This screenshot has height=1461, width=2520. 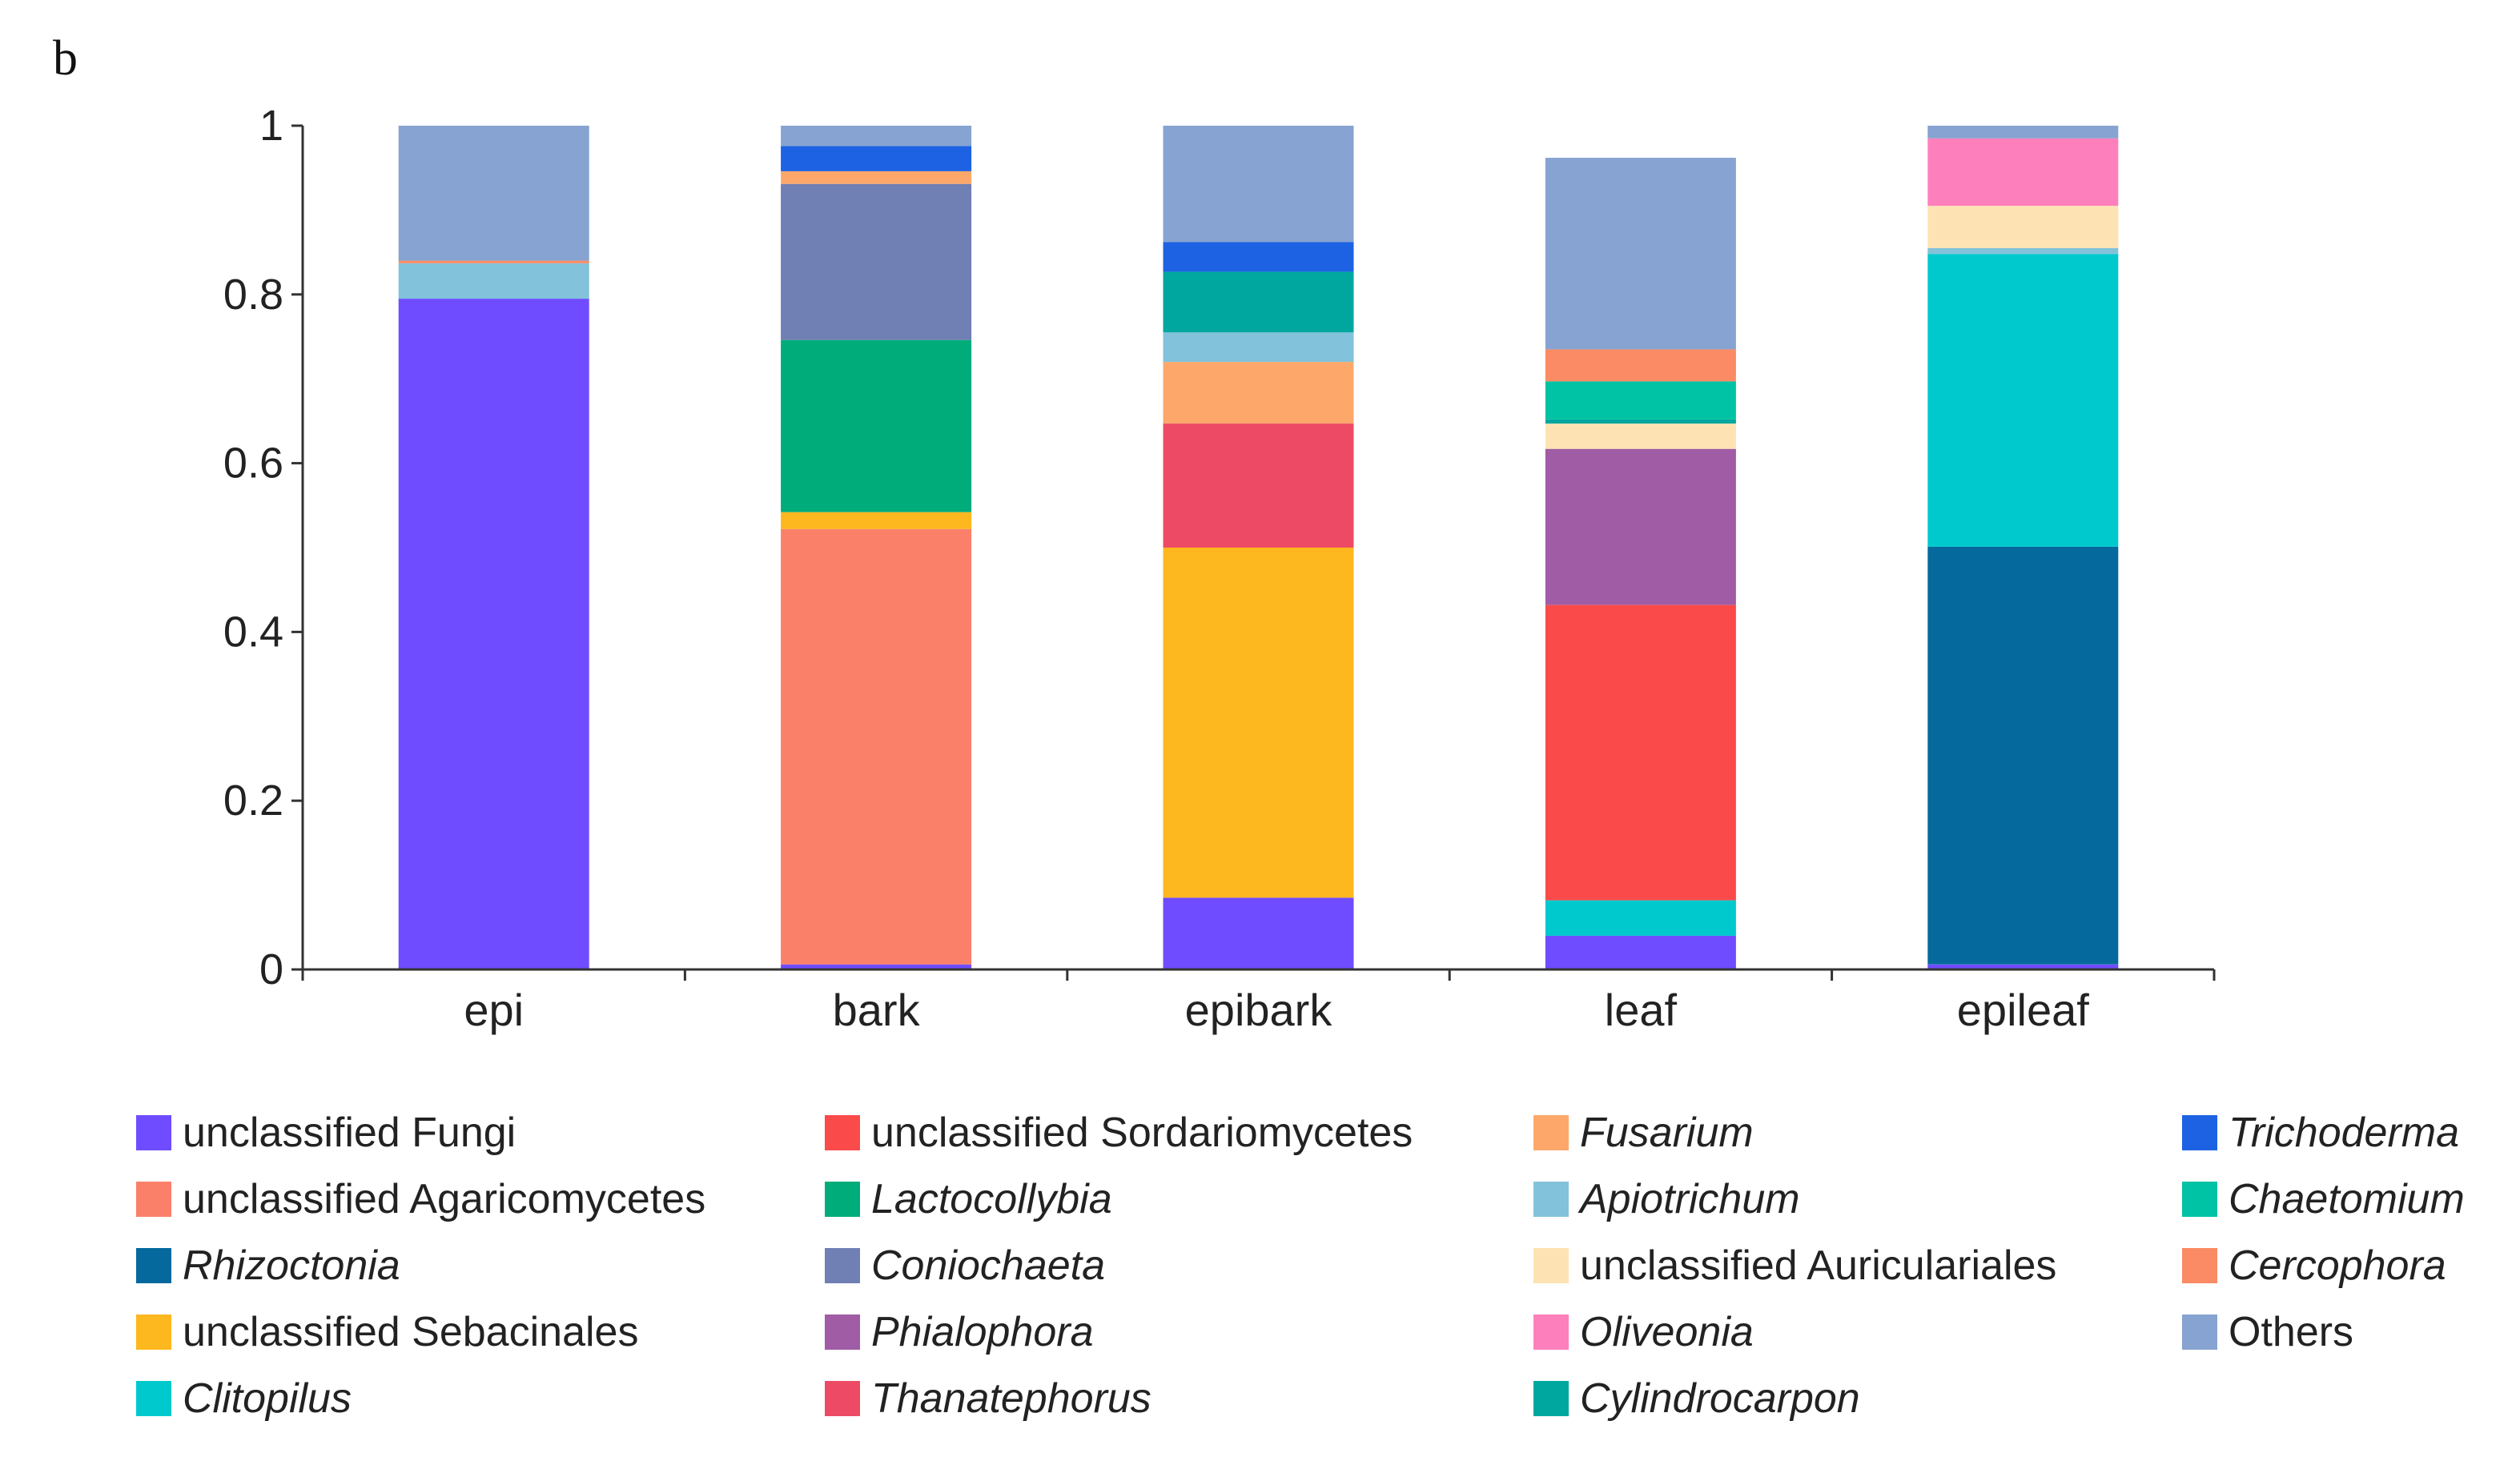 What do you see at coordinates (1142, 1133) in the screenshot?
I see `legend-label: unclassified Sordariomycetes` at bounding box center [1142, 1133].